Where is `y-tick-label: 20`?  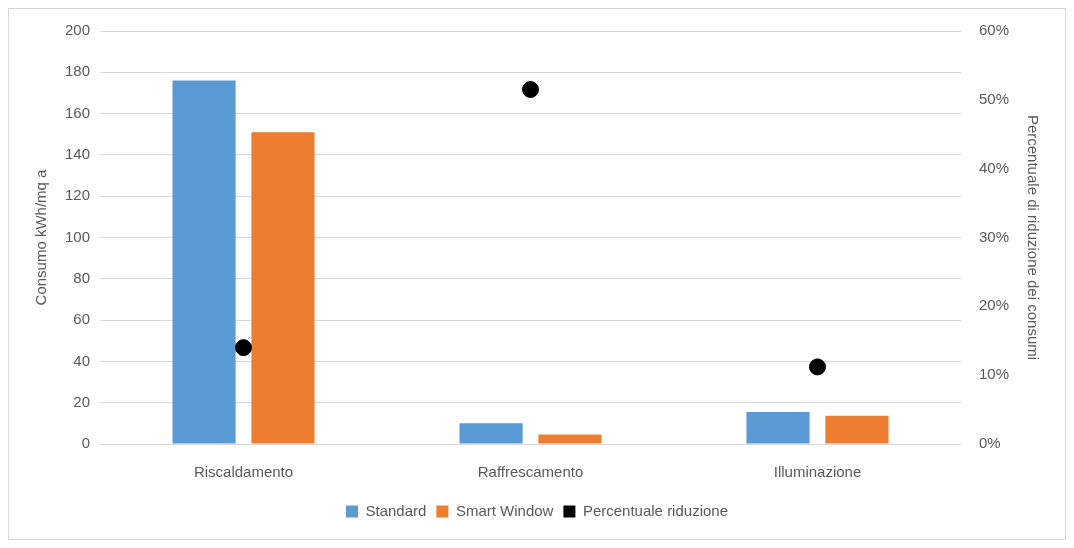 y-tick-label: 20 is located at coordinates (82, 401).